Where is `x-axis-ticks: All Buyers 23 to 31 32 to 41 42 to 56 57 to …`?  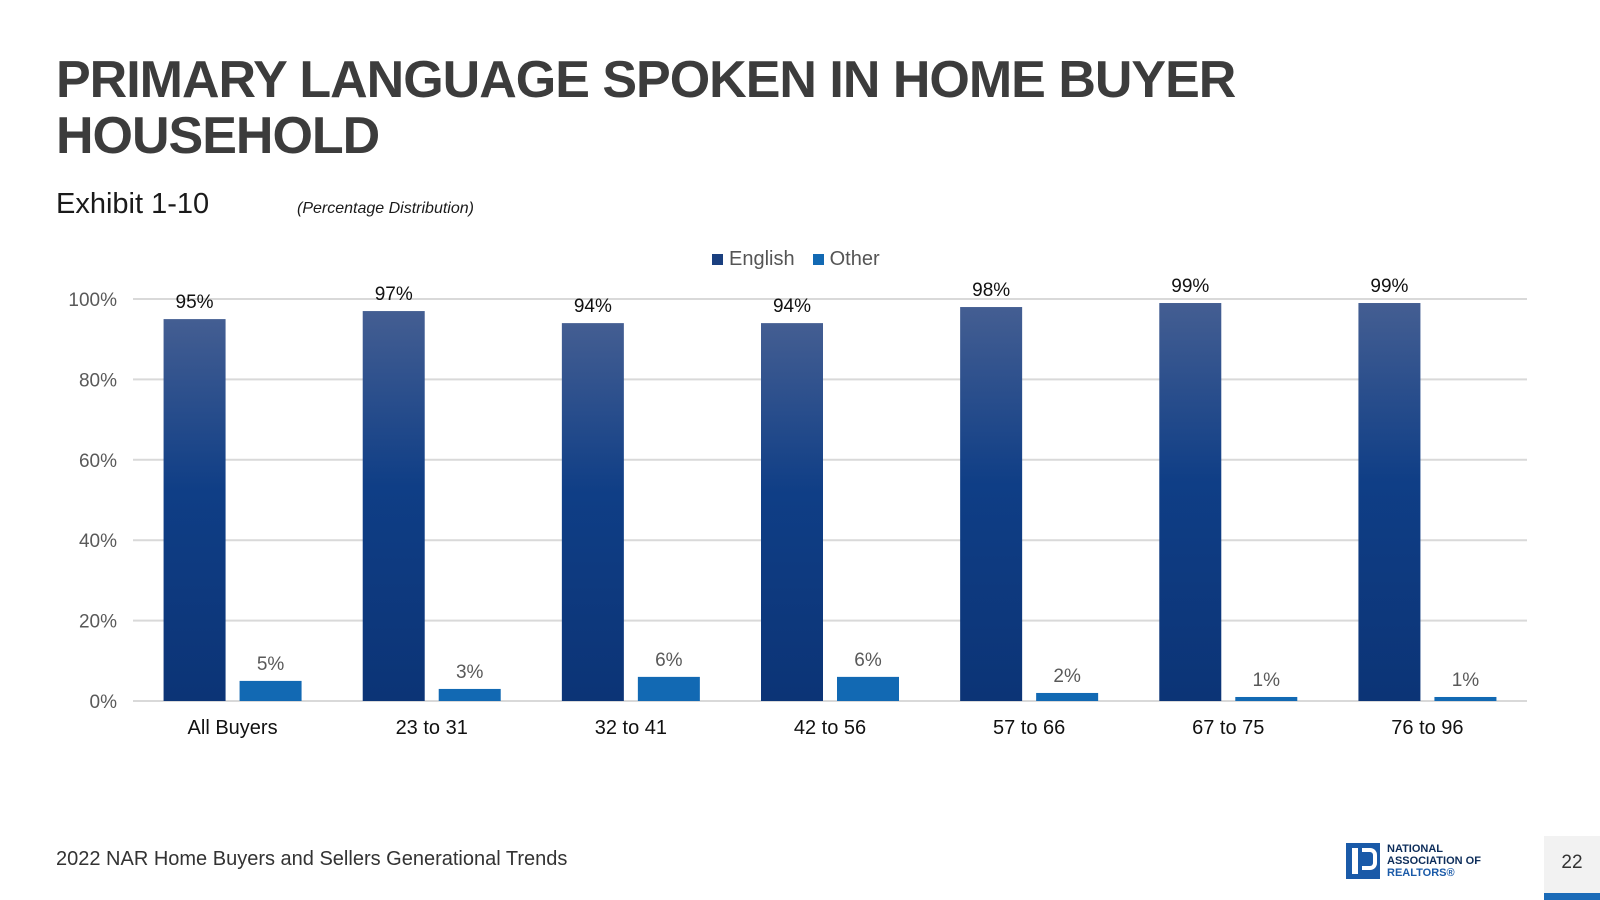 x-axis-ticks: All Buyers 23 to 31 32 to 41 42 to 56 57 to … is located at coordinates (826, 728).